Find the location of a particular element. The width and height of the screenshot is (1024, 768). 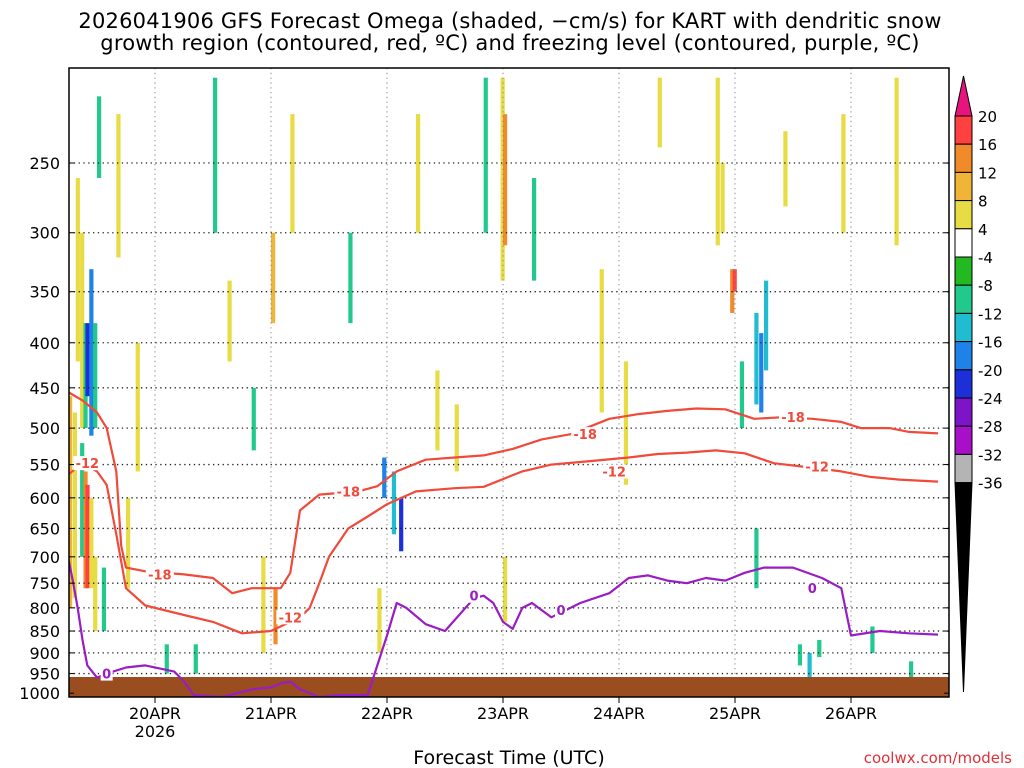

y-tick-label: 850 is located at coordinates (44, 631).